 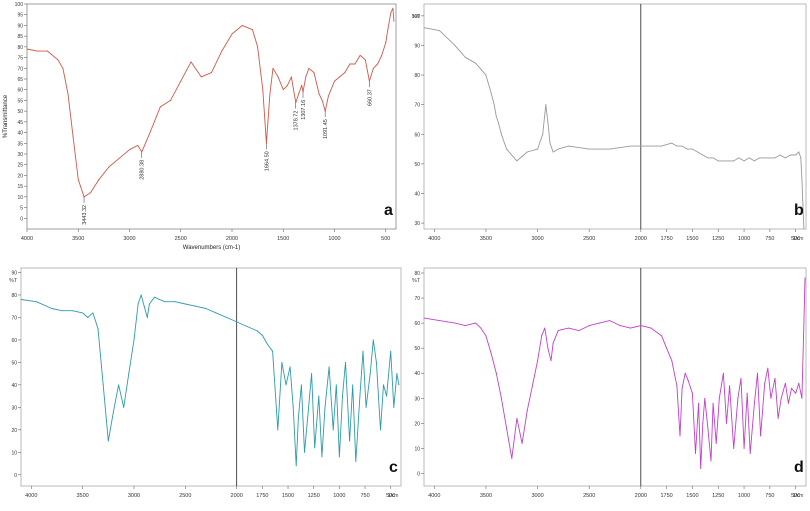 What do you see at coordinates (20, 155) in the screenshot?
I see `y-tick-label: 30` at bounding box center [20, 155].